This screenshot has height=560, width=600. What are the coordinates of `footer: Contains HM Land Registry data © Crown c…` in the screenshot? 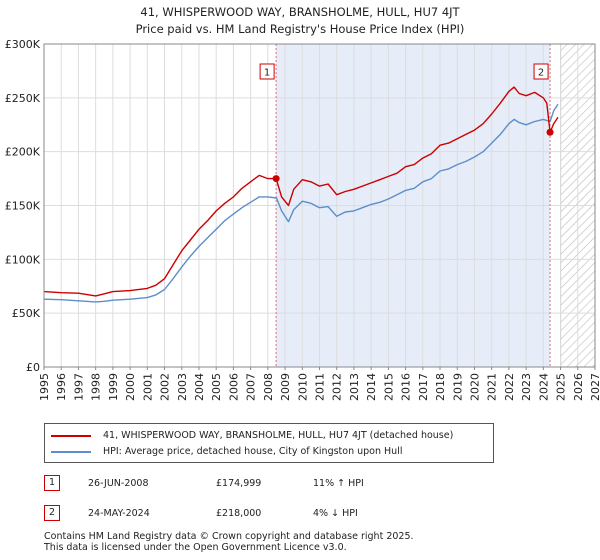 It's located at (229, 542).